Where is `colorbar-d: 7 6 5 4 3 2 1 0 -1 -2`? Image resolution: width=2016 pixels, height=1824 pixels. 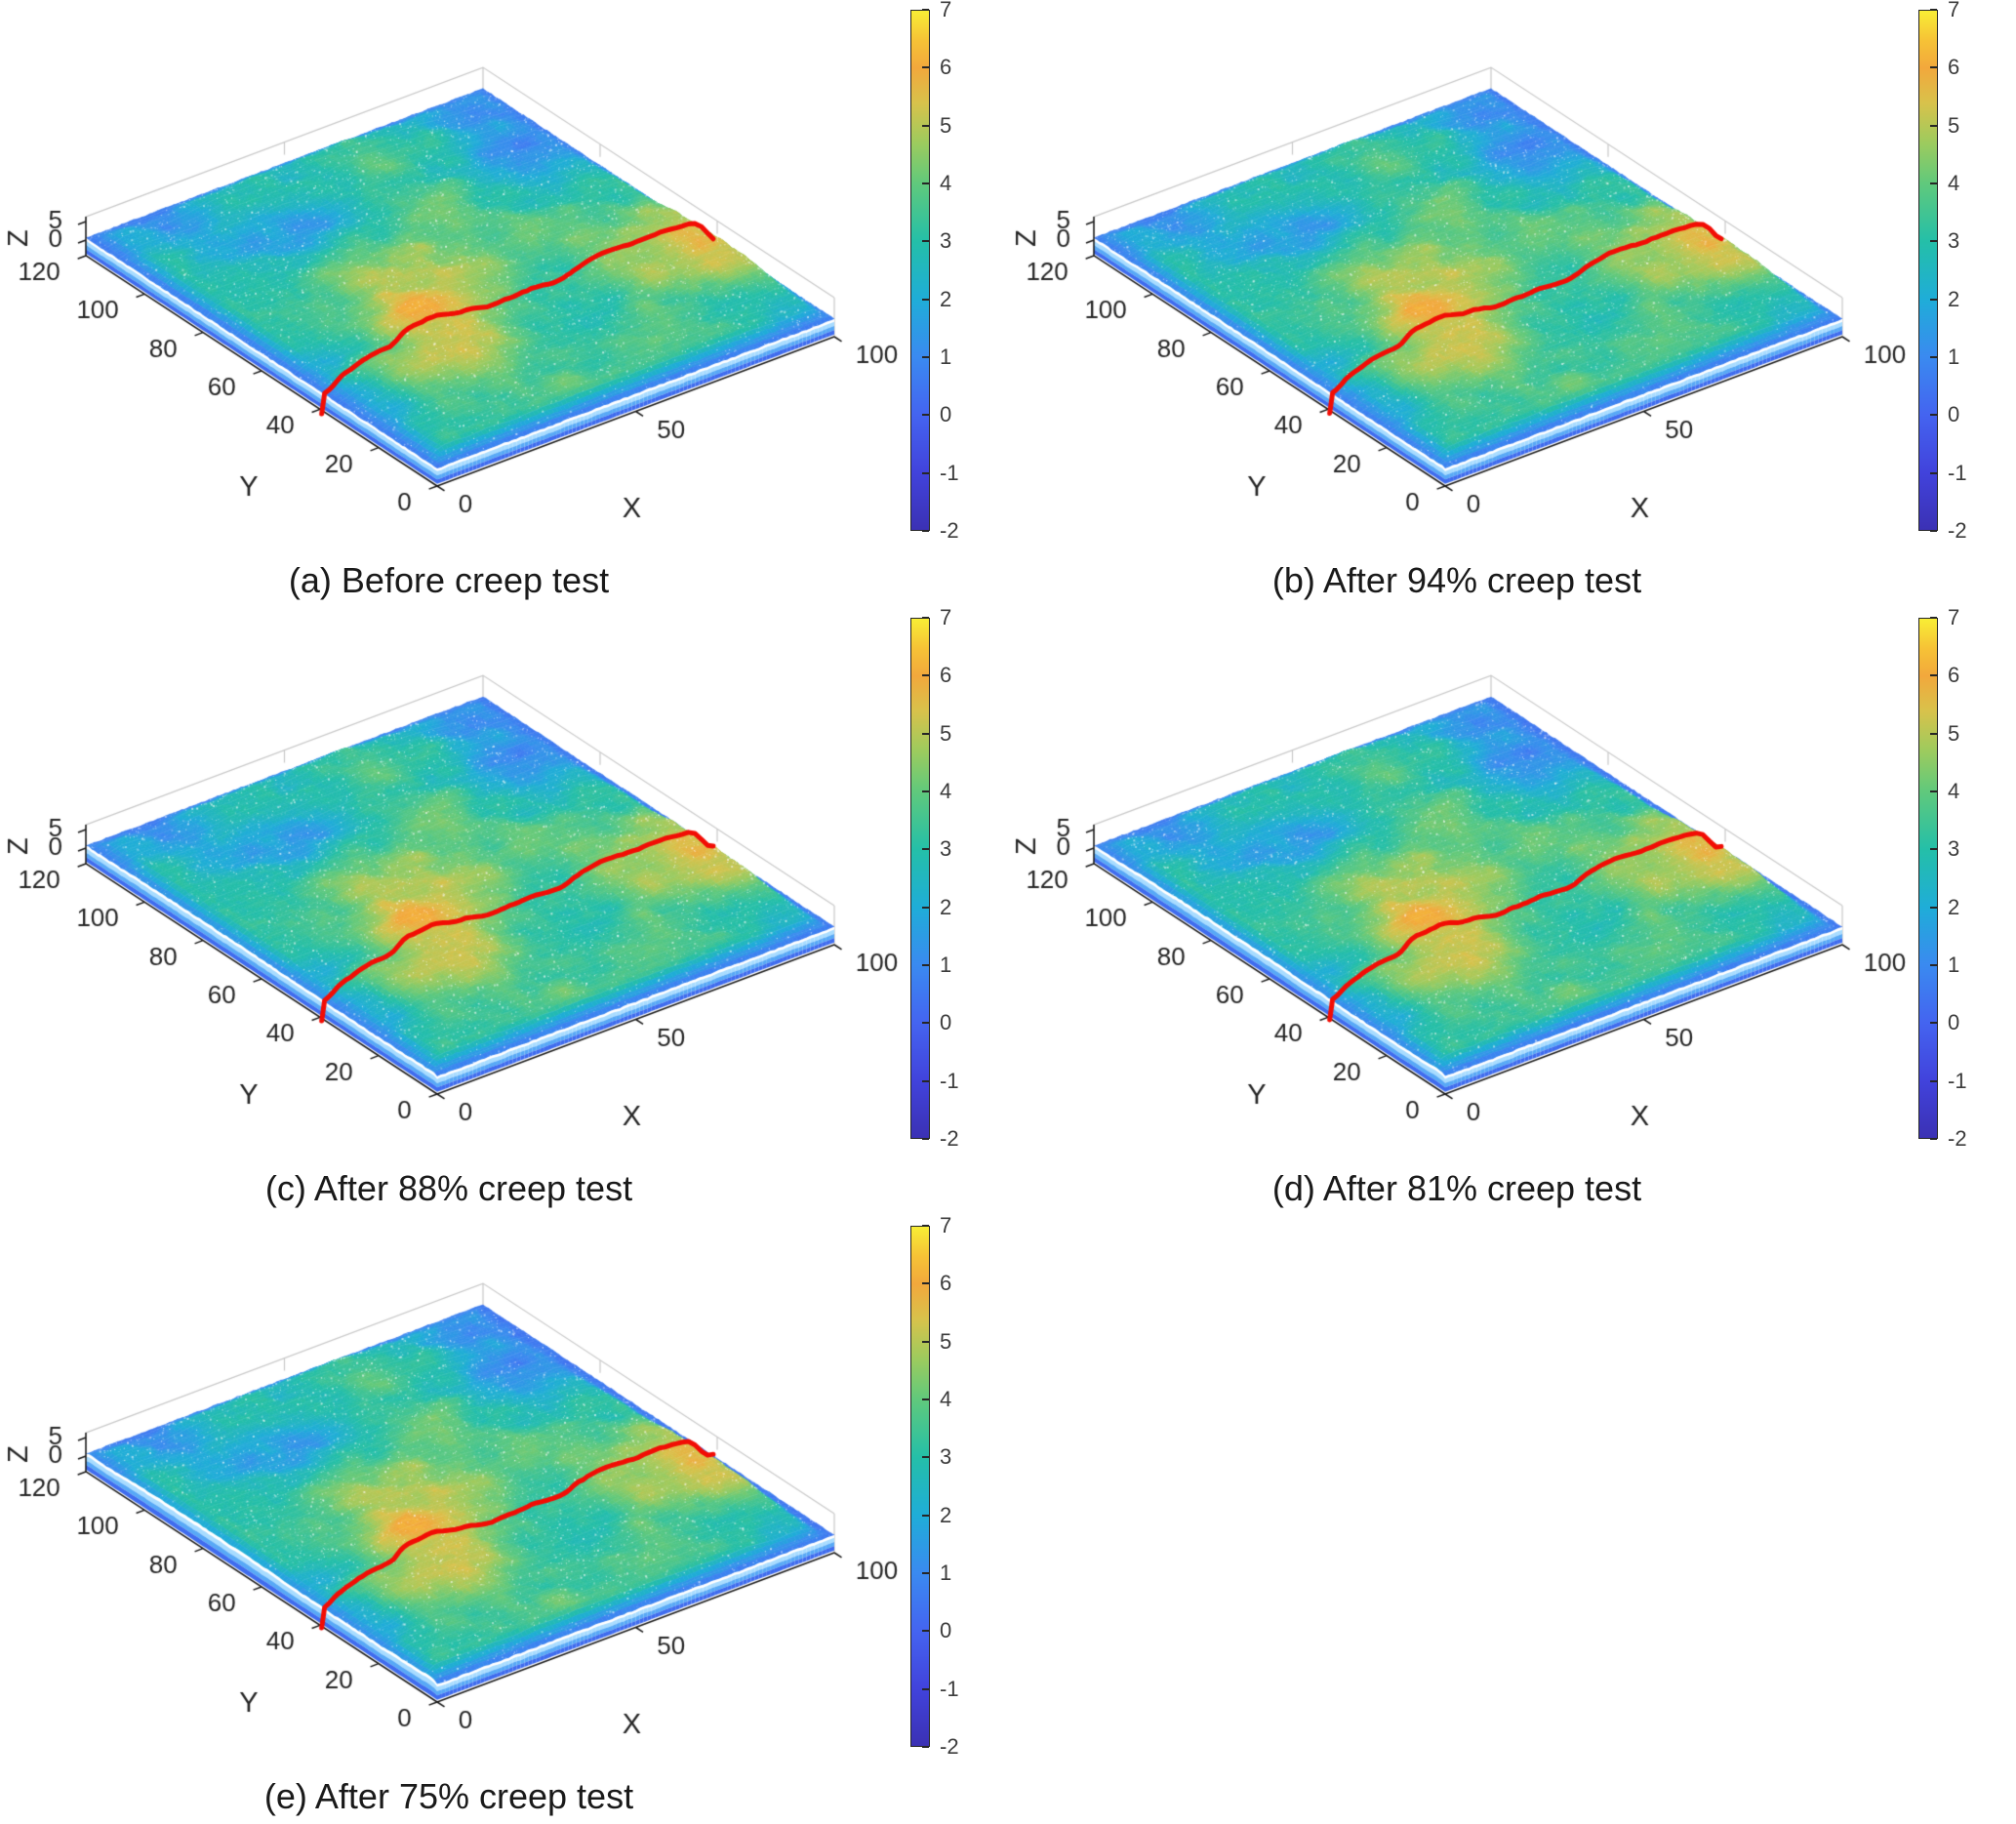 colorbar-d: 7 6 5 4 3 2 1 0 -1 -2 is located at coordinates (1967, 880).